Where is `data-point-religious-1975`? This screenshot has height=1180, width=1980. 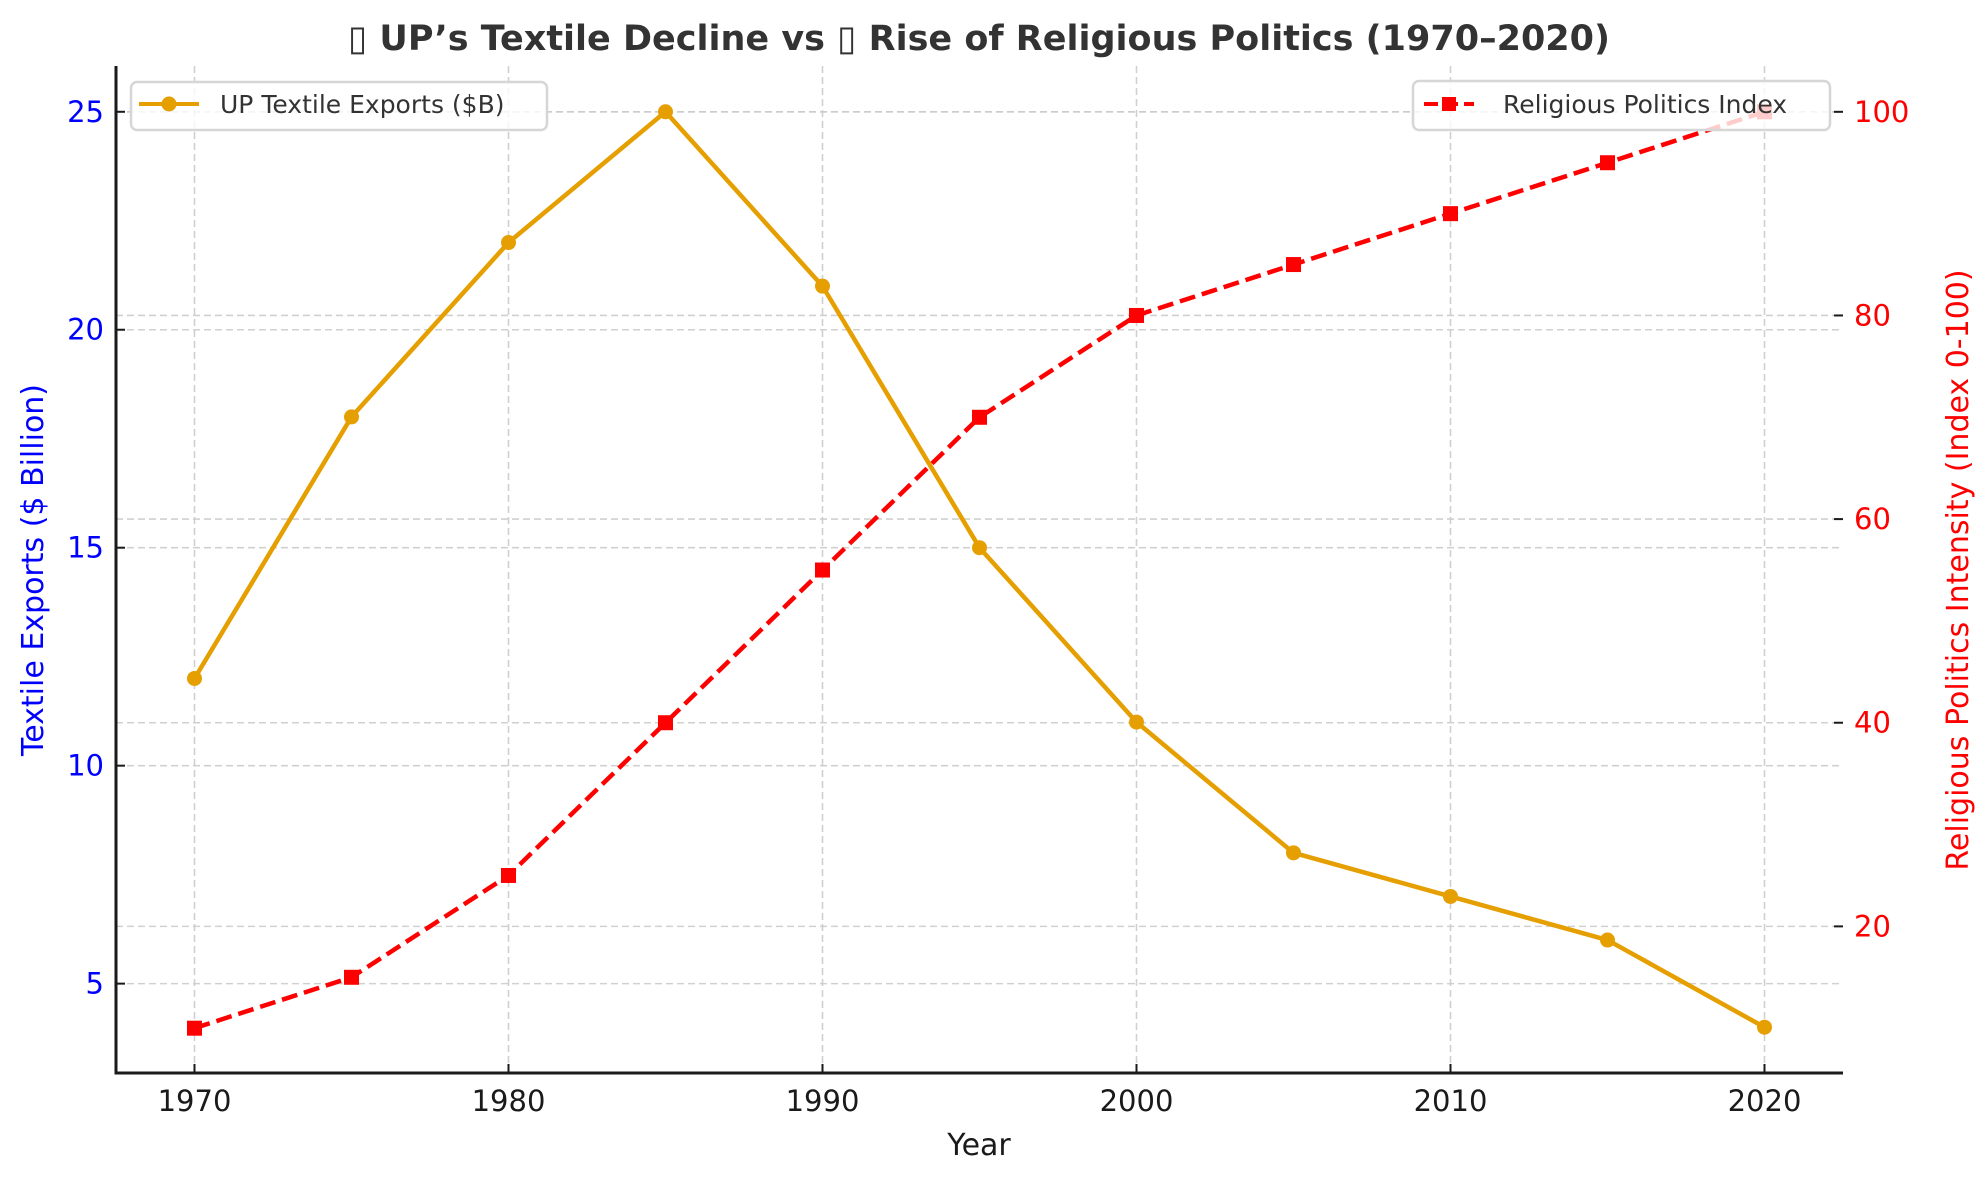
data-point-religious-1975 is located at coordinates (351, 977).